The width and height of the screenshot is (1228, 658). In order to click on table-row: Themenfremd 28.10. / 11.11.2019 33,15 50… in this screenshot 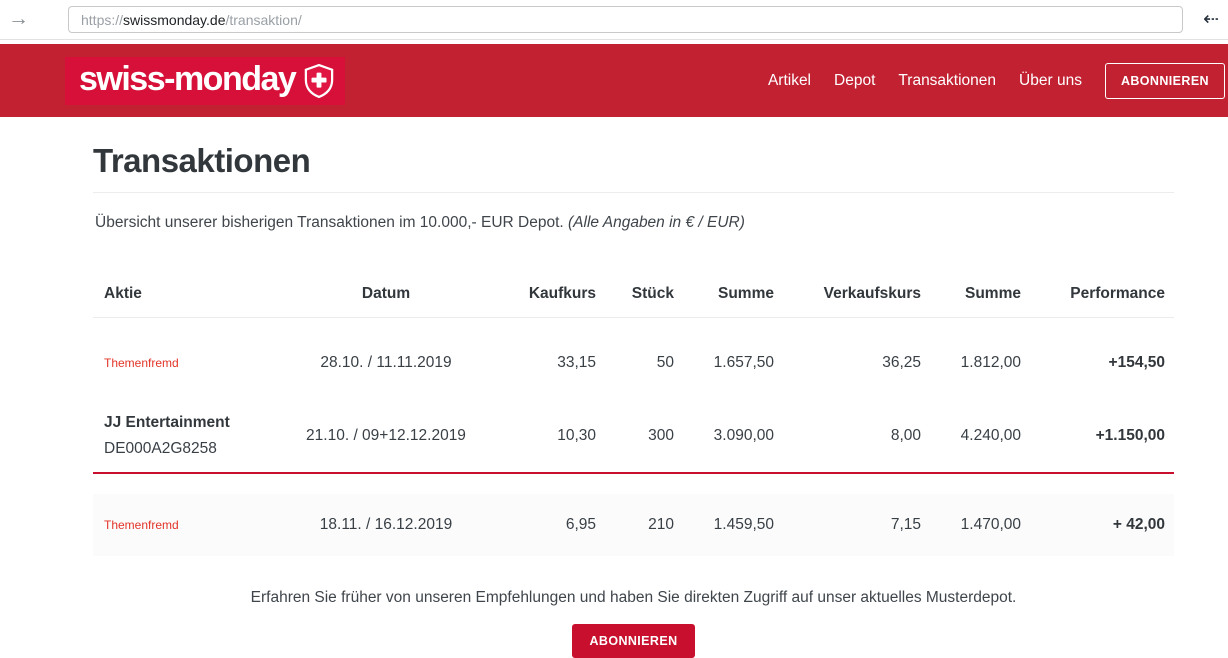, I will do `click(633, 363)`.